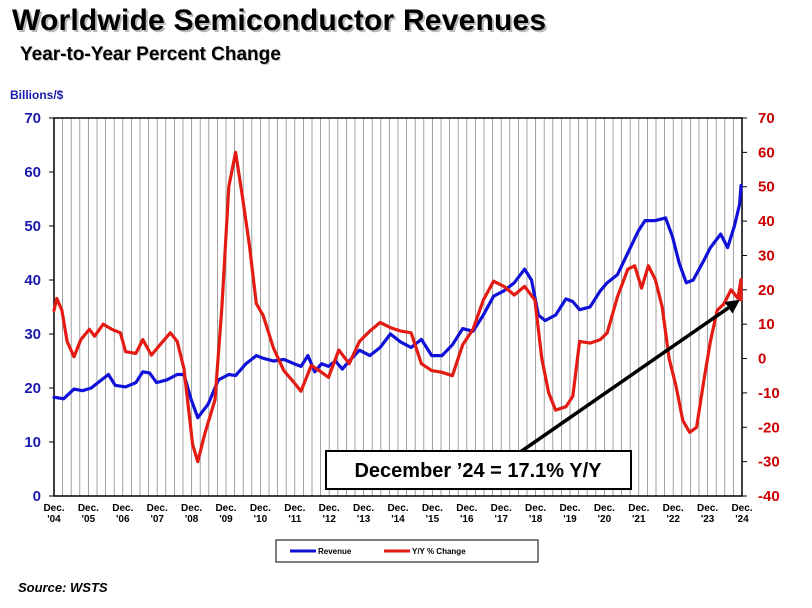 This screenshot has height=608, width=812. I want to click on x-tick-label-year: '21, so click(639, 519).